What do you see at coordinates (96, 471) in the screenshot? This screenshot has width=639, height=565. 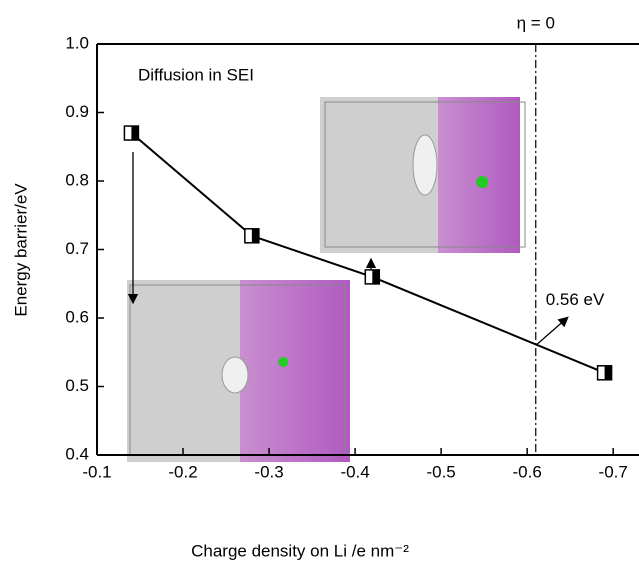 I see `x-tick-label: -0.1` at bounding box center [96, 471].